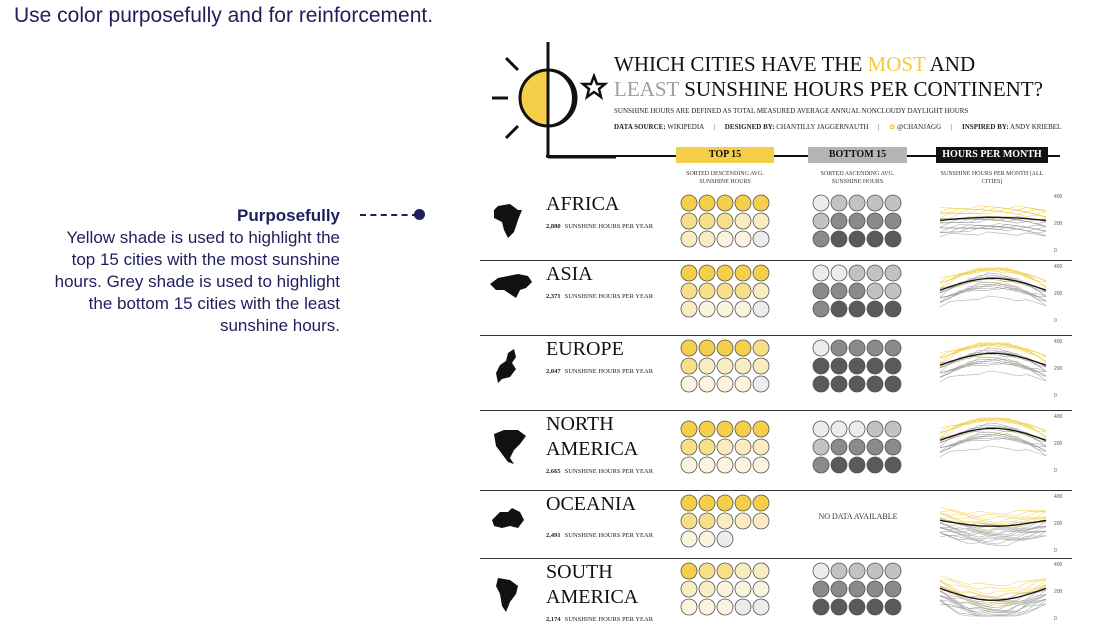 Image resolution: width=1110 pixels, height=637 pixels. What do you see at coordinates (646, 89) in the screenshot?
I see `title-least: LEAST` at bounding box center [646, 89].